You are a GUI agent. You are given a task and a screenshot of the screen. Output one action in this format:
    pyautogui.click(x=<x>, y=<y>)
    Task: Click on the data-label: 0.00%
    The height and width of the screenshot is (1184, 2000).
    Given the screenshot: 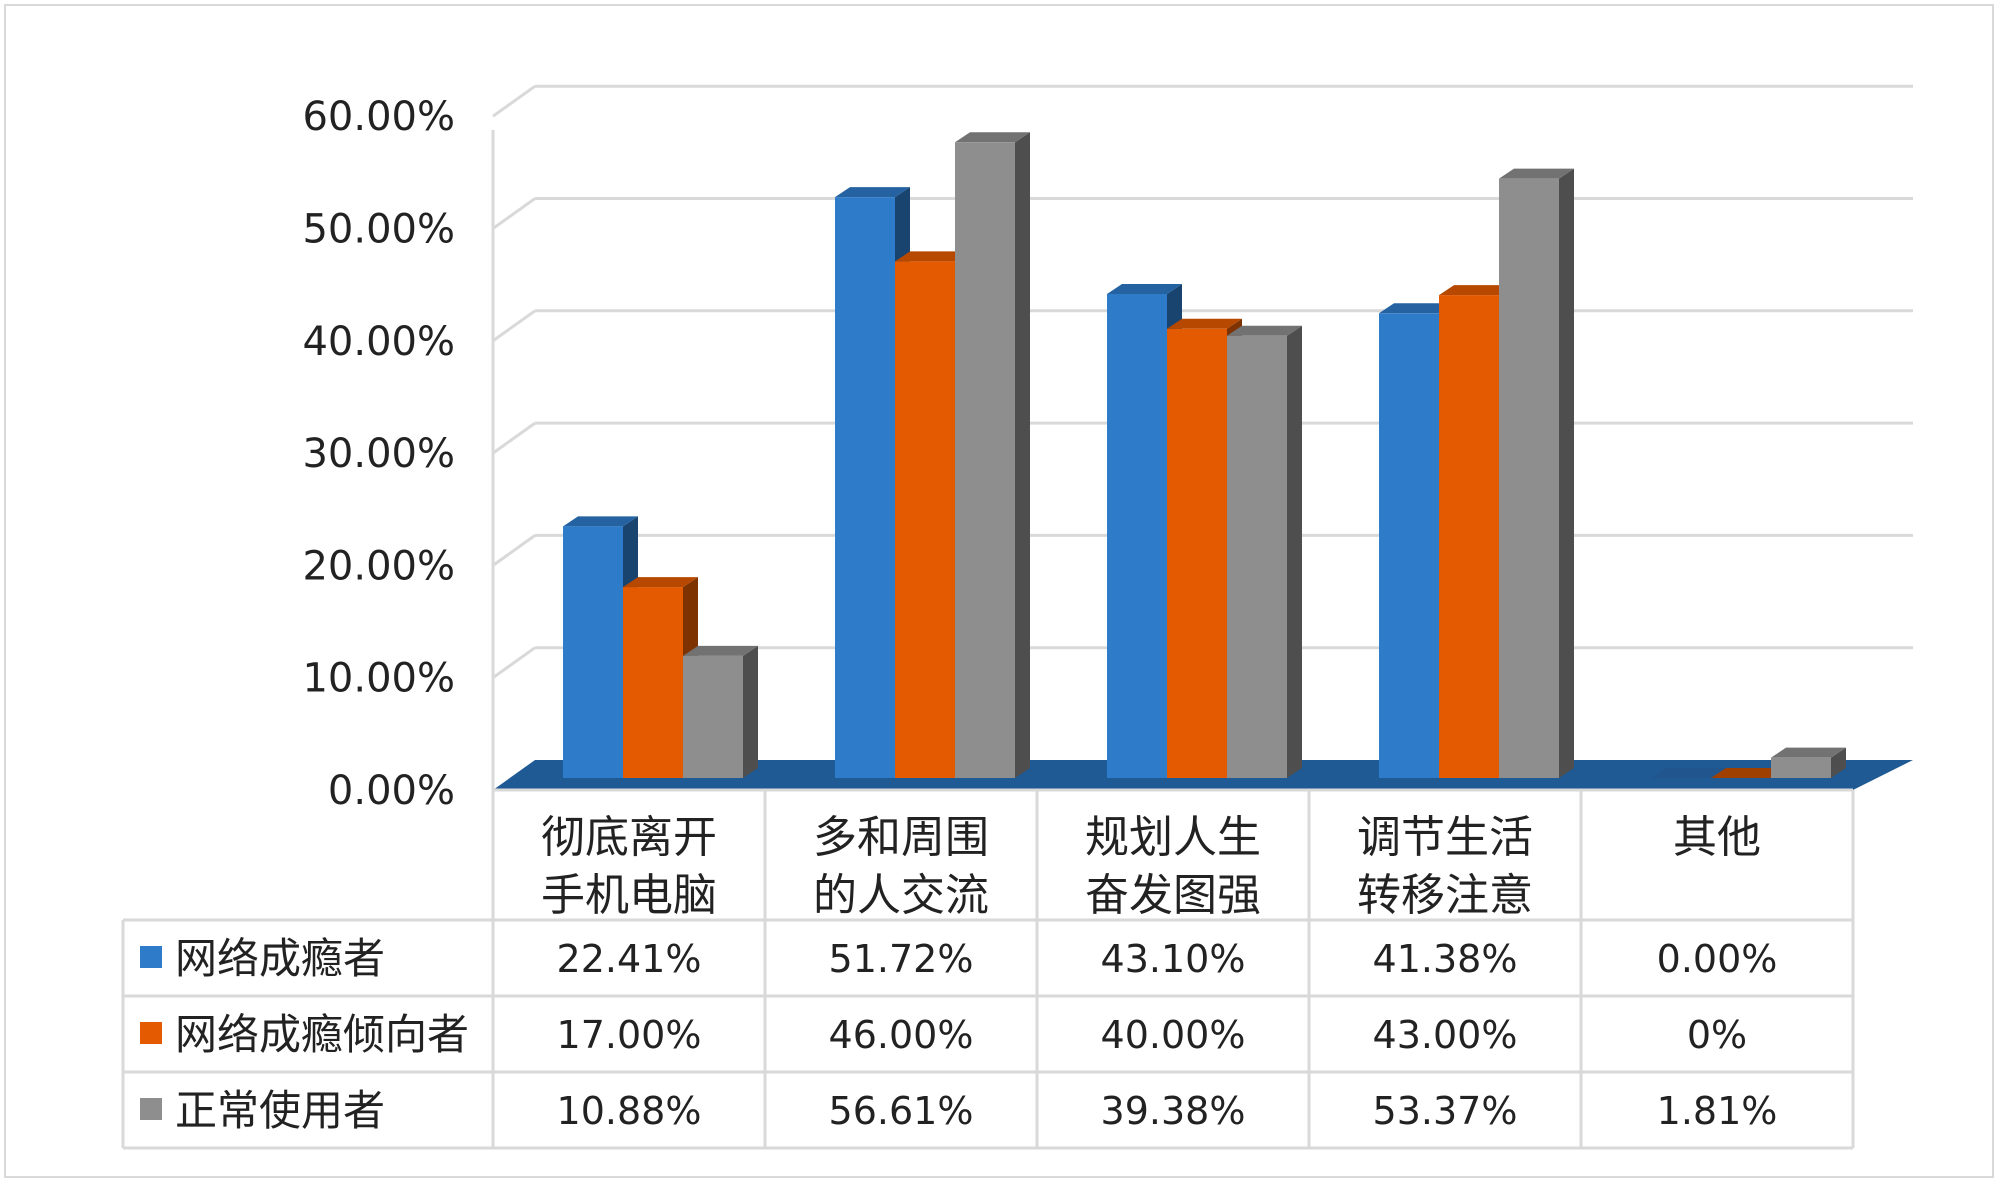 What is the action you would take?
    pyautogui.click(x=1717, y=959)
    